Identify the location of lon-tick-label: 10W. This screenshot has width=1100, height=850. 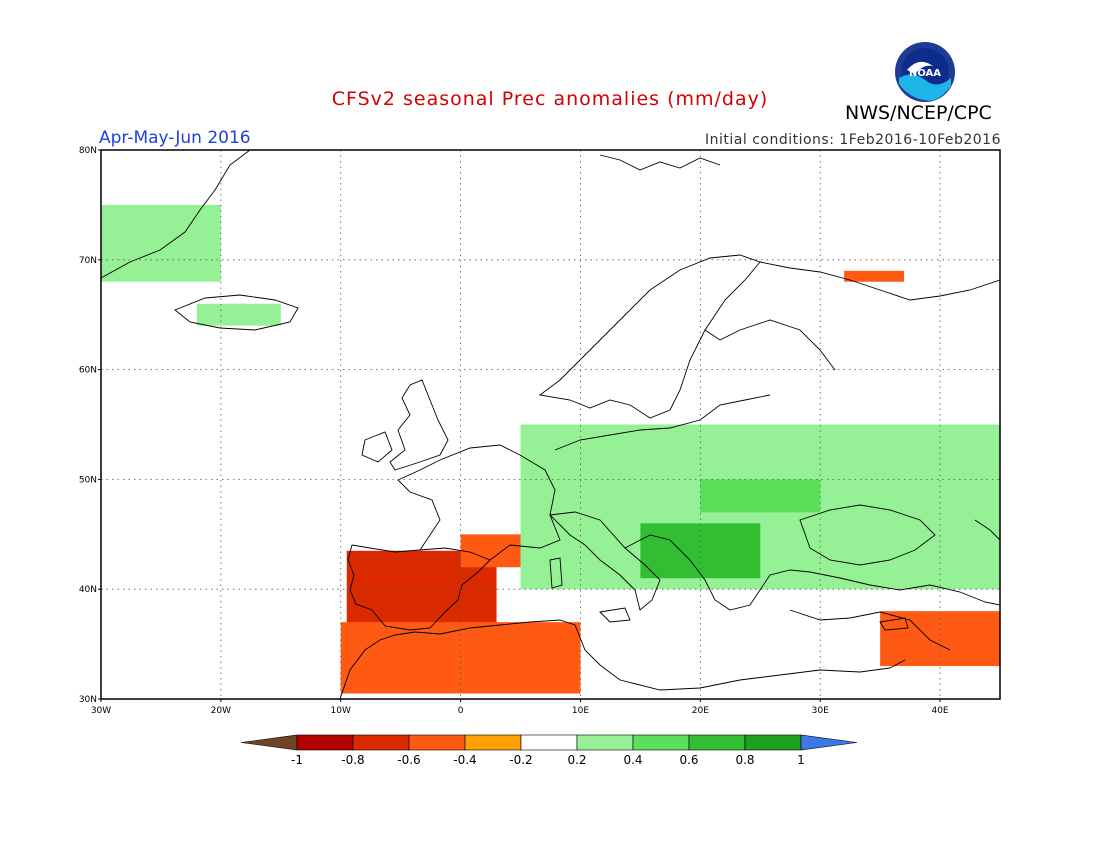
(341, 711).